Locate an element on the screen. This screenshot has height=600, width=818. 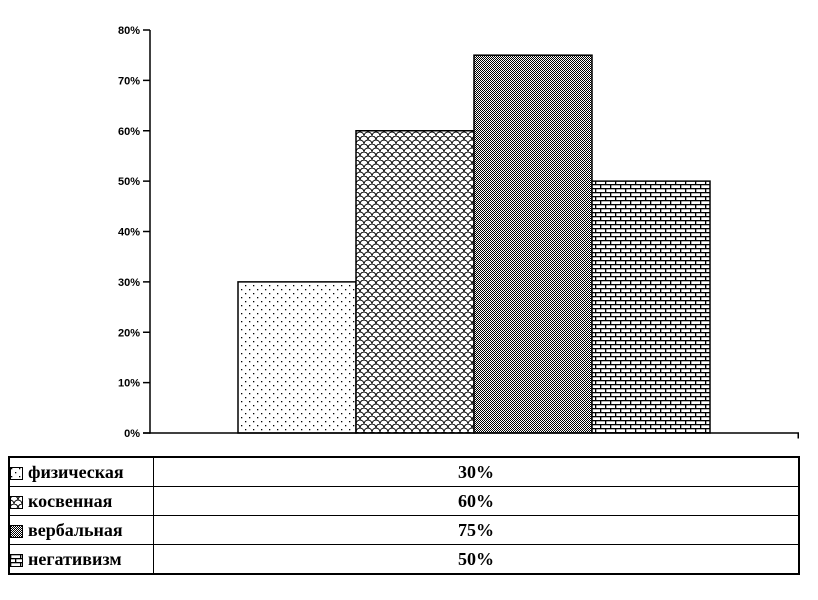
y-tick-labels: 0% 10% 20% 30% 40% 50% 60% 70% 80% is located at coordinates (134, 232).